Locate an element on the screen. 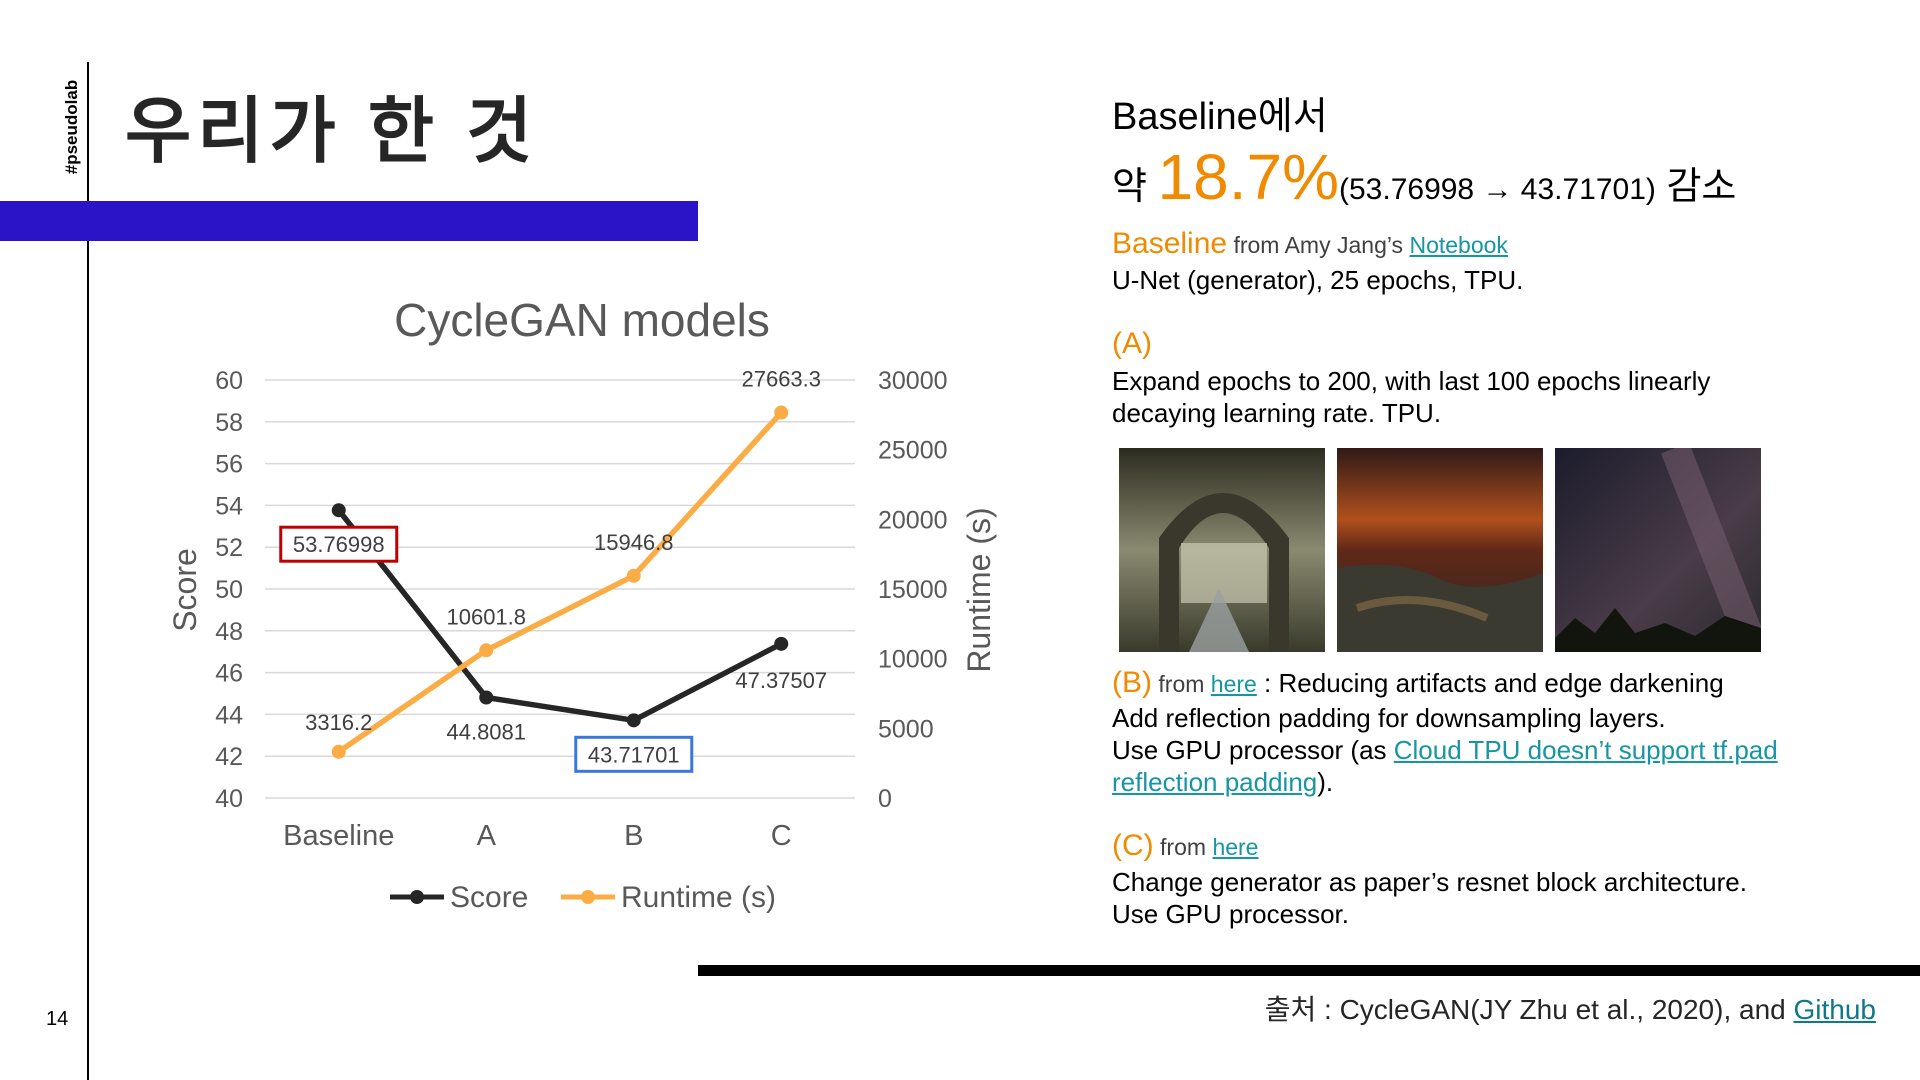 The image size is (1920, 1080). y-left-tick-label: 56 is located at coordinates (229, 465).